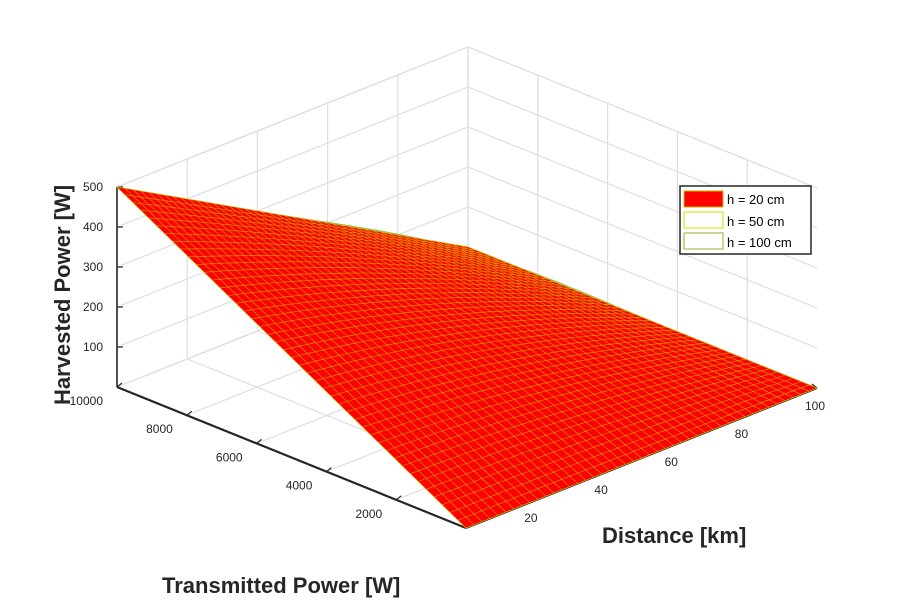 The height and width of the screenshot is (600, 900). What do you see at coordinates (93, 267) in the screenshot?
I see `z-tick-label: 300` at bounding box center [93, 267].